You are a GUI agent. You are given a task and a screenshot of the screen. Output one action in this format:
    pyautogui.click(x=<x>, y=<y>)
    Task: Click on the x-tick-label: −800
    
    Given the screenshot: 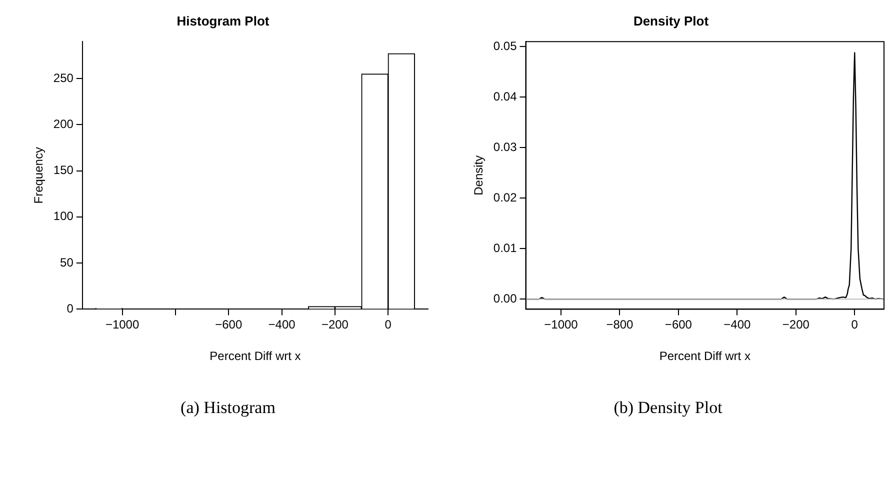 What is the action you would take?
    pyautogui.click(x=620, y=325)
    